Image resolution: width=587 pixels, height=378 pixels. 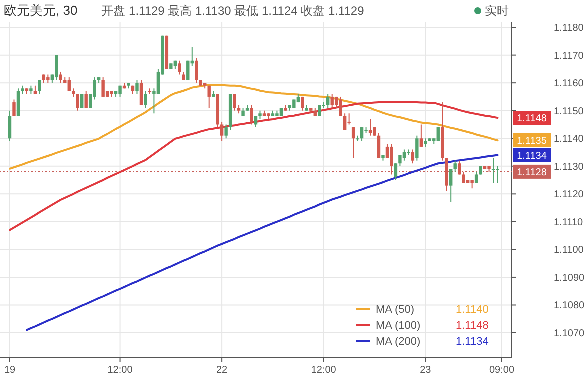 What do you see at coordinates (570, 306) in the screenshot?
I see `y-tick-label: 1.1080` at bounding box center [570, 306].